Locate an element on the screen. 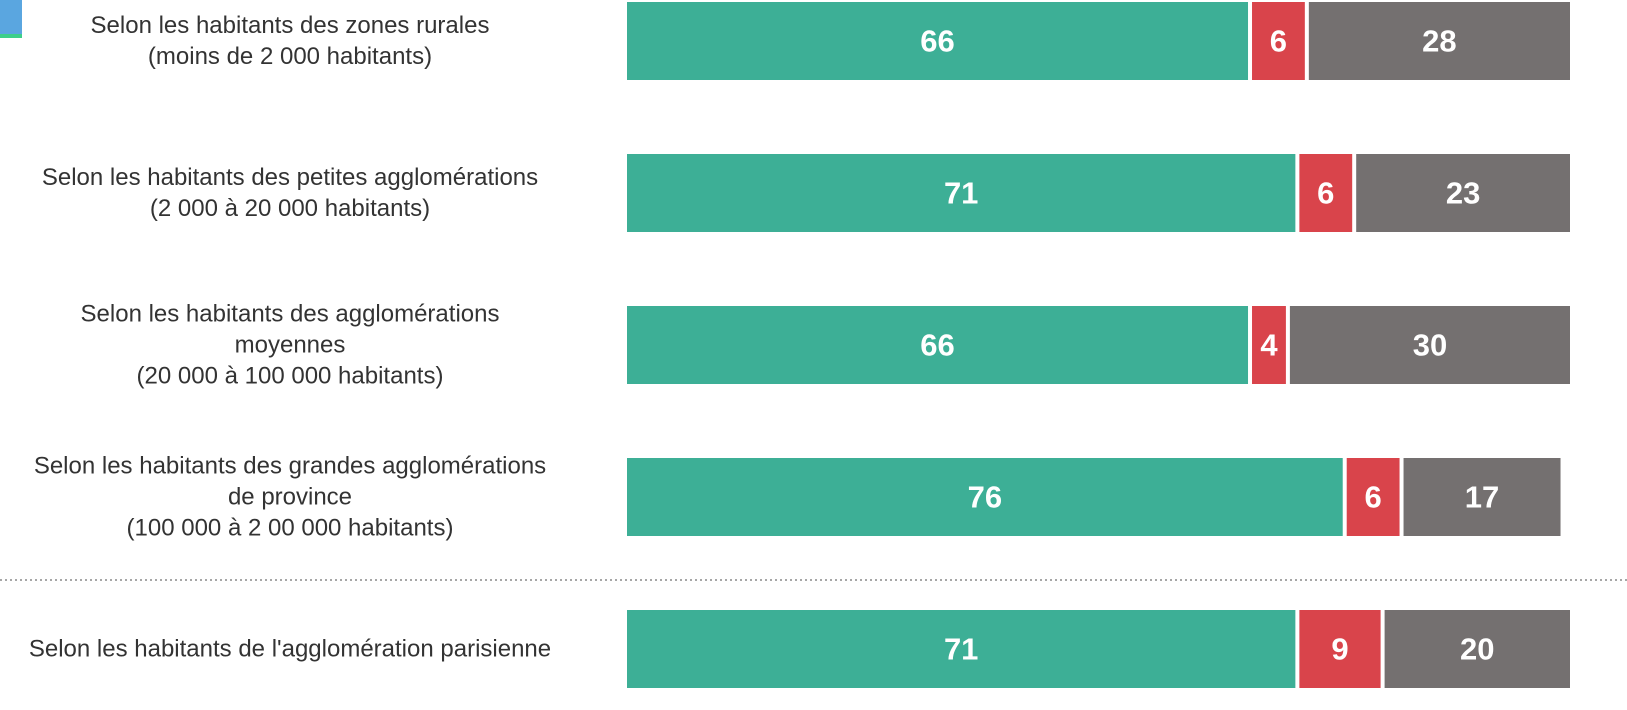 The width and height of the screenshot is (1627, 710). value-label: 9 is located at coordinates (1339, 649).